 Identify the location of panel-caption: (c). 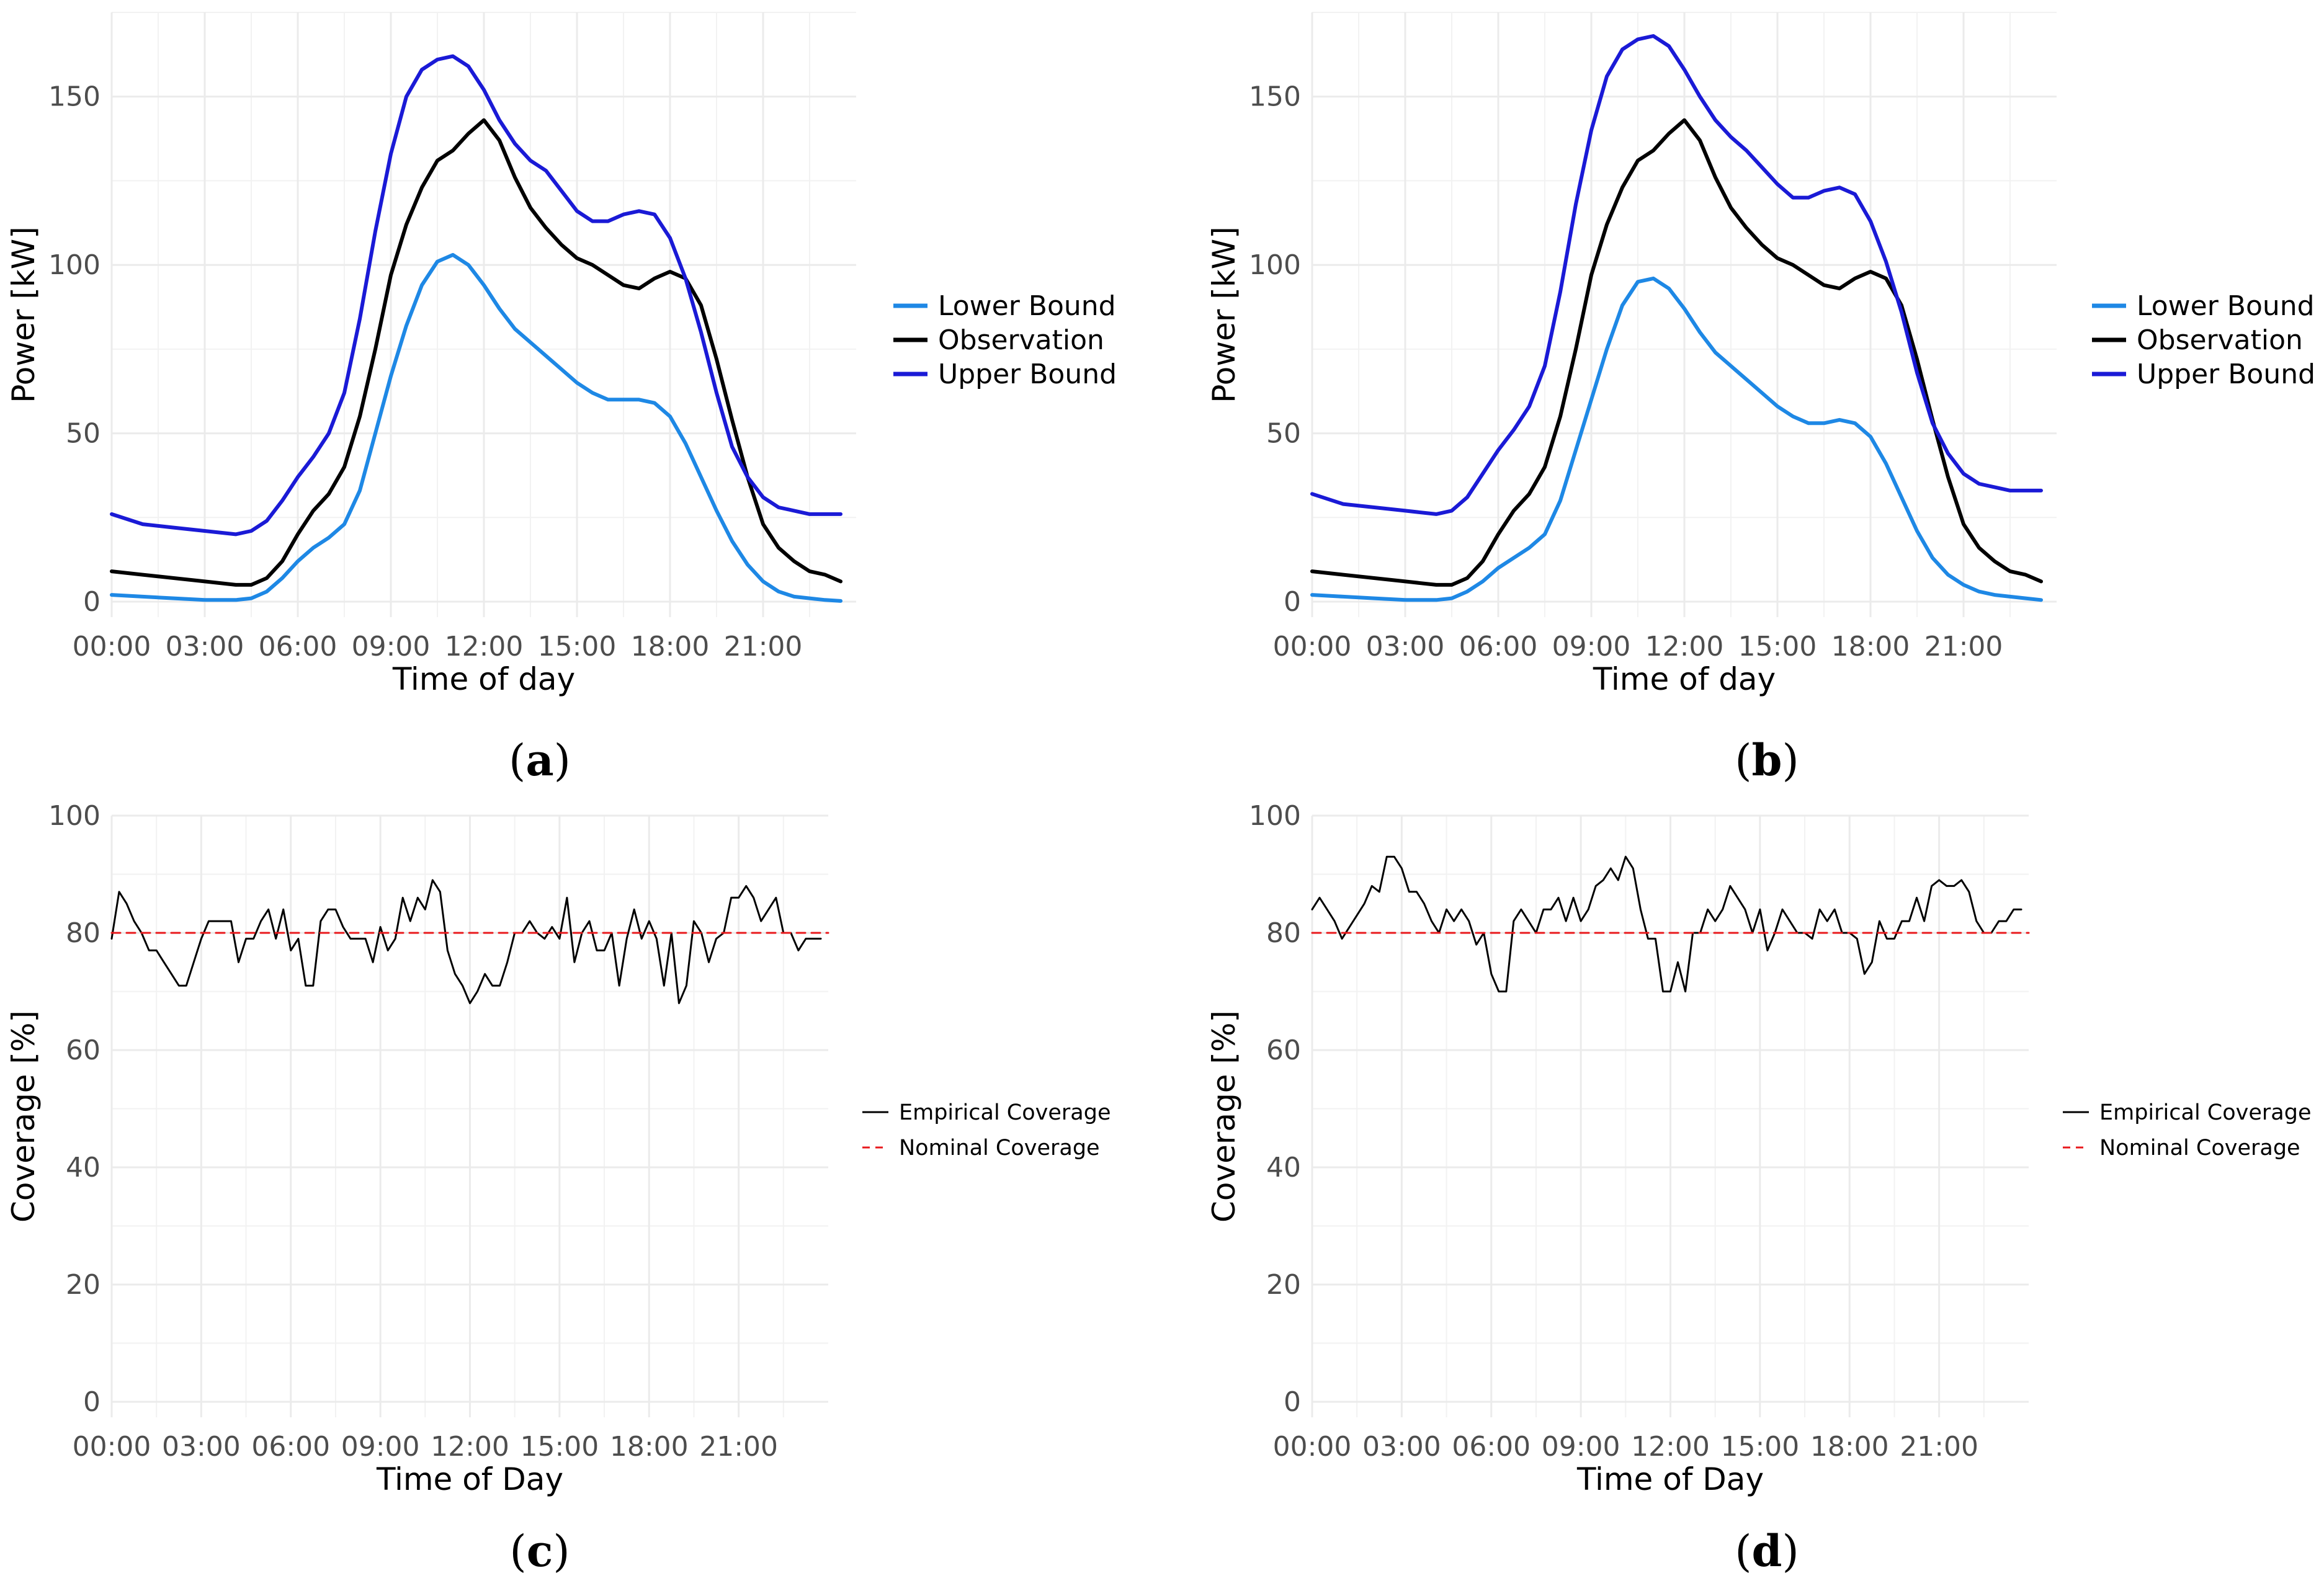
(539, 1551).